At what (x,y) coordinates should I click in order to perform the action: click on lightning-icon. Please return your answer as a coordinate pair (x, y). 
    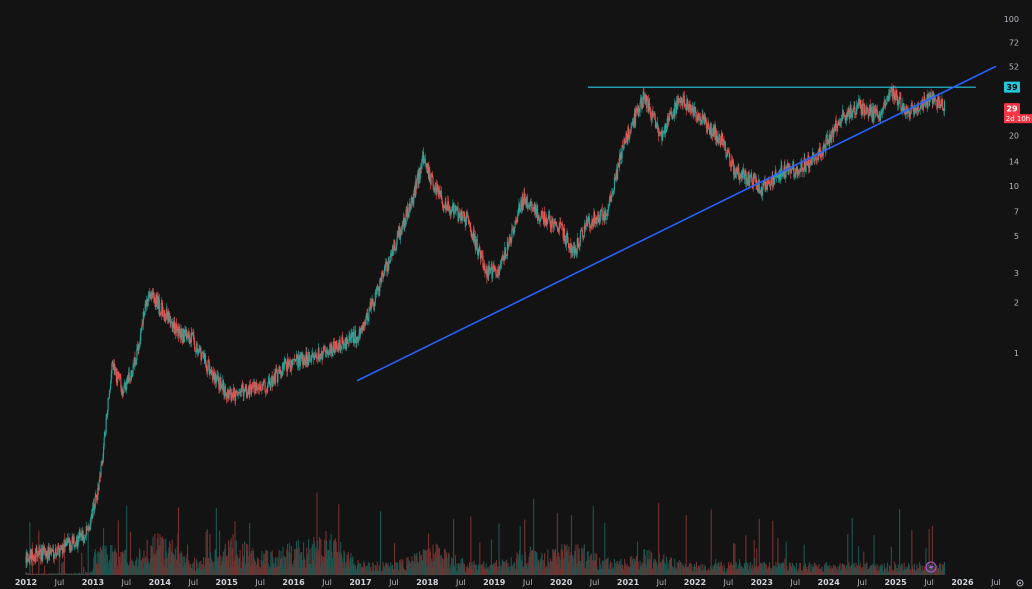
    Looking at the image, I should click on (931, 567).